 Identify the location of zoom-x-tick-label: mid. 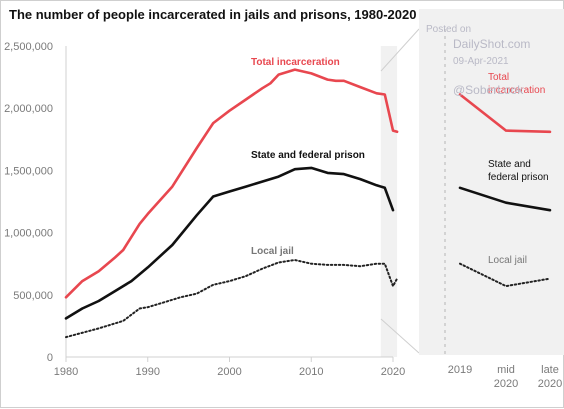
(506, 370).